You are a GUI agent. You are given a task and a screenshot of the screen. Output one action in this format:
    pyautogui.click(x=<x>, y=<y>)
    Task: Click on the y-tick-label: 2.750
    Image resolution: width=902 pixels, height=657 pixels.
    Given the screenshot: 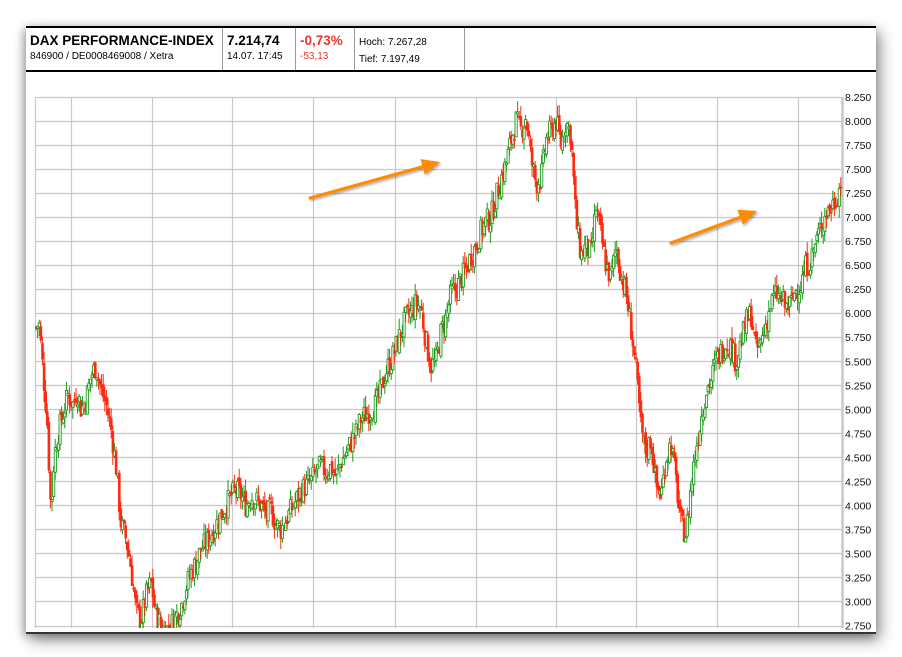 What is the action you would take?
    pyautogui.click(x=858, y=627)
    